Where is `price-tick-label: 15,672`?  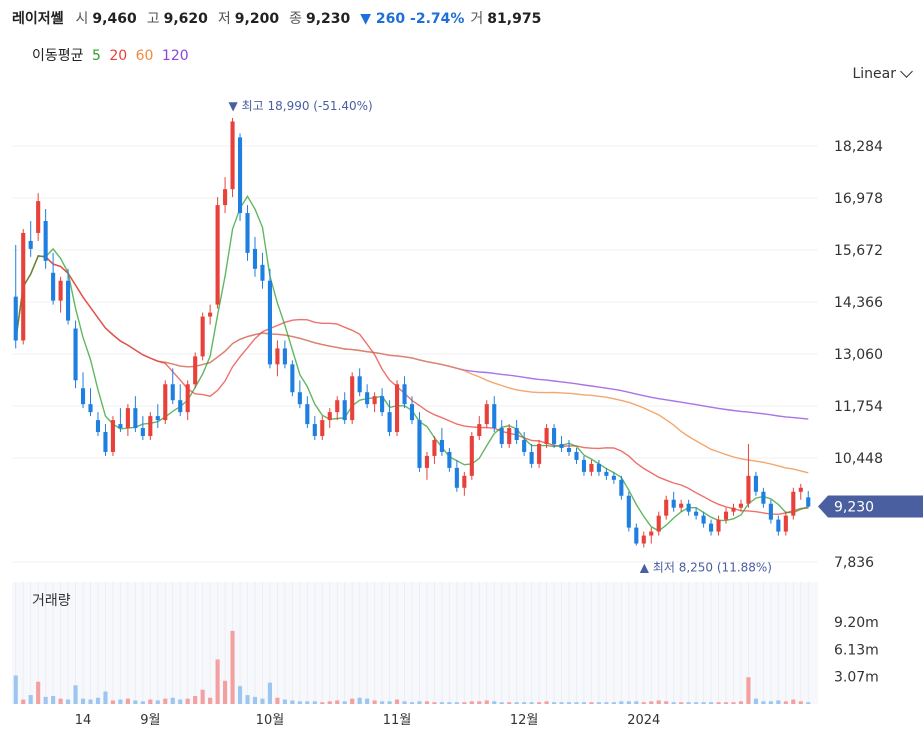
price-tick-label: 15,672 is located at coordinates (858, 251).